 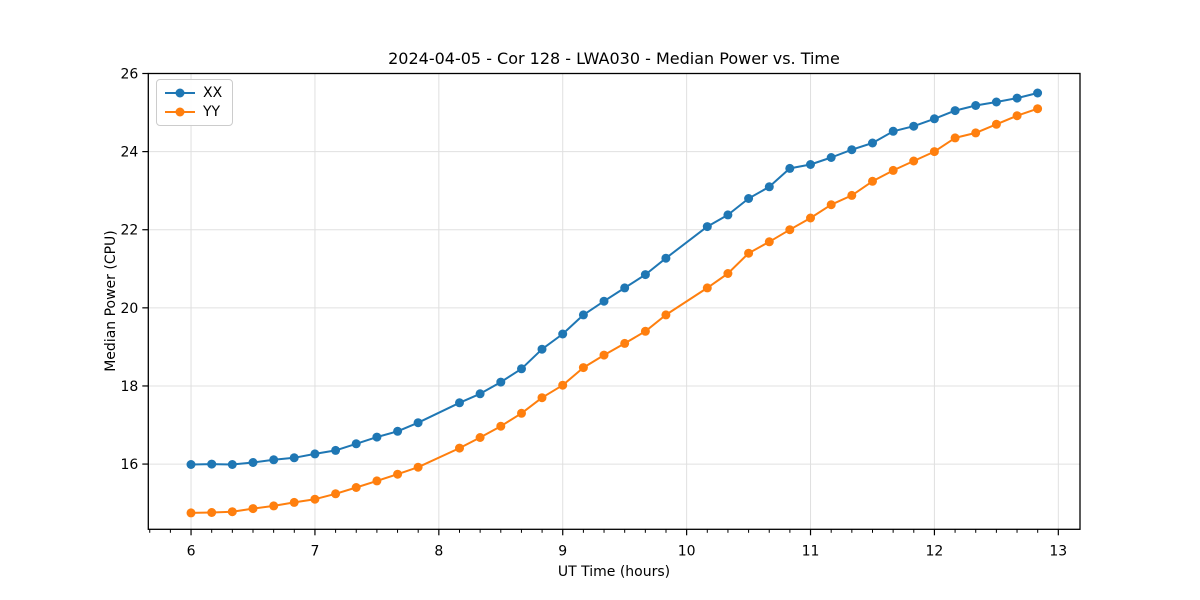 What do you see at coordinates (129, 387) in the screenshot?
I see `svg-text: 18` at bounding box center [129, 387].